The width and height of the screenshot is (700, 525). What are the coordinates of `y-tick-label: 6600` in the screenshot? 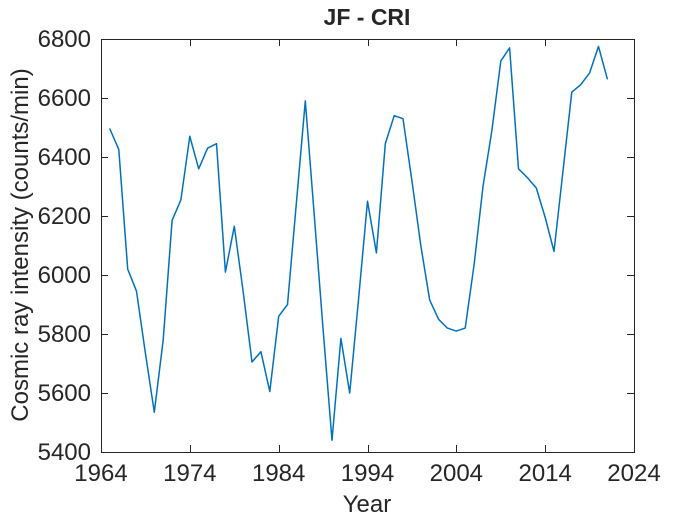 It's located at (64, 98).